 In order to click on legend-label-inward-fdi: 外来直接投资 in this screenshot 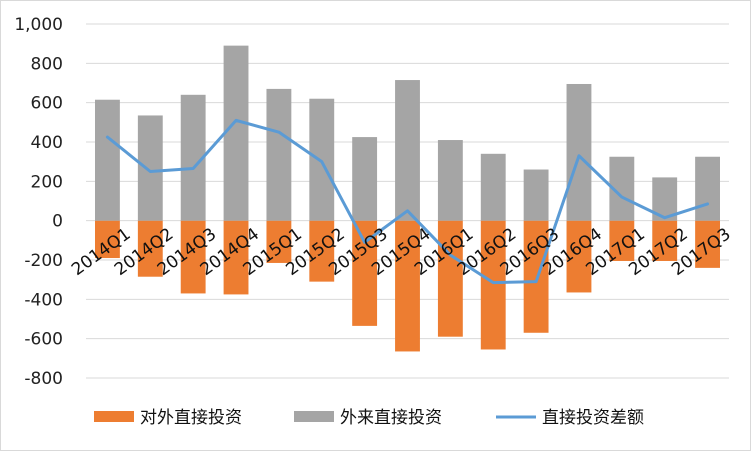, I will do `click(391, 418)`.